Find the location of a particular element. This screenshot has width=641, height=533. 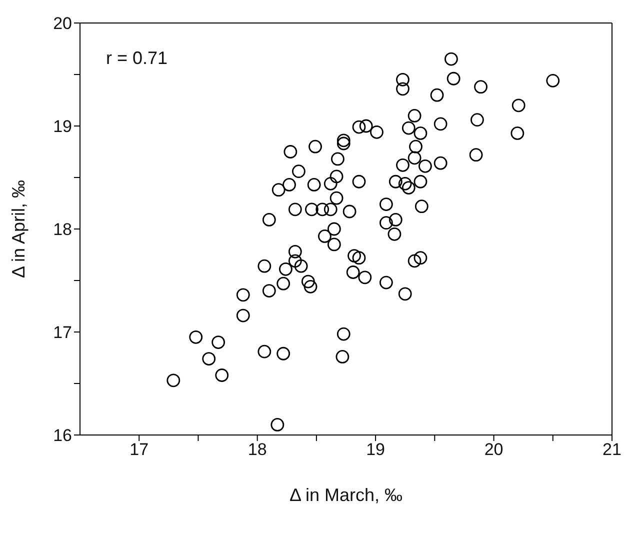

x-tick-label: 20 is located at coordinates (494, 450).